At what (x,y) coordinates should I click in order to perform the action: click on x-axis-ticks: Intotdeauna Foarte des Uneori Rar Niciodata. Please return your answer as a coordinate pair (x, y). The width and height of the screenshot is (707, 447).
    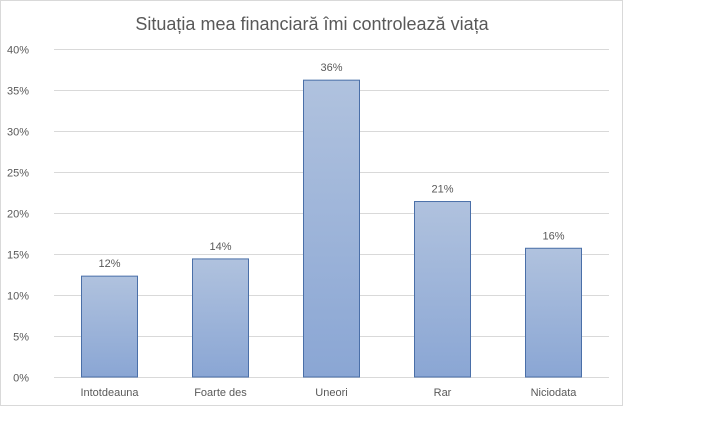
    Looking at the image, I should click on (328, 393).